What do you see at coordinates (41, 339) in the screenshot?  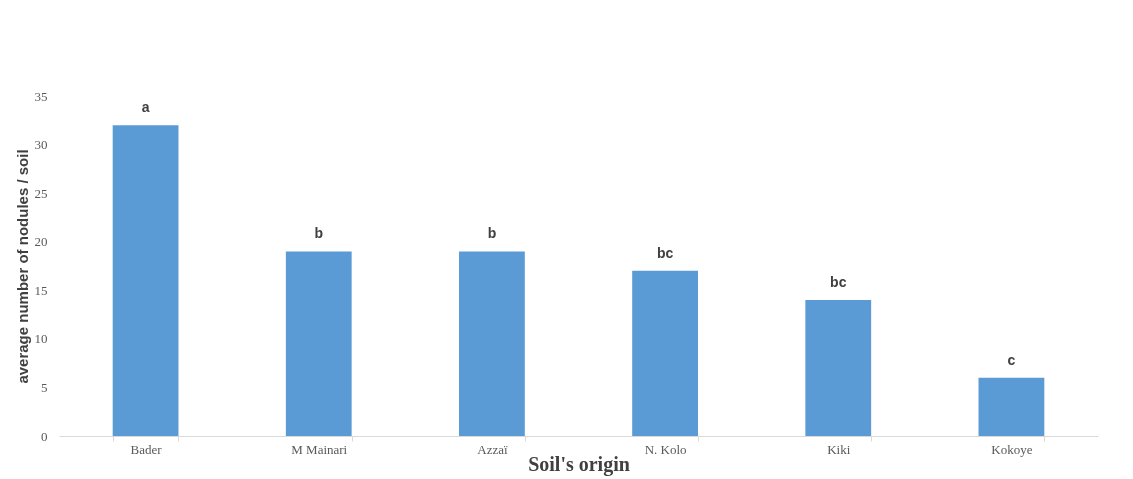 I see `y-tick-label: 10` at bounding box center [41, 339].